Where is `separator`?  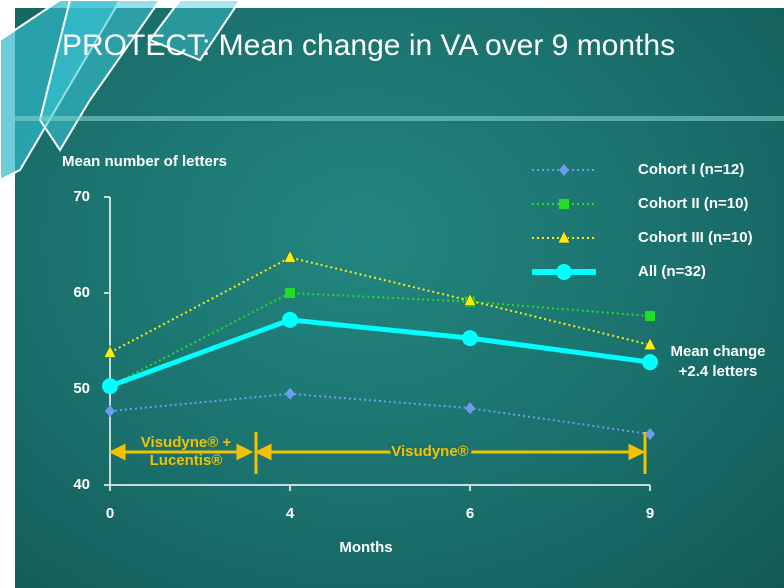 separator is located at coordinates (399, 118).